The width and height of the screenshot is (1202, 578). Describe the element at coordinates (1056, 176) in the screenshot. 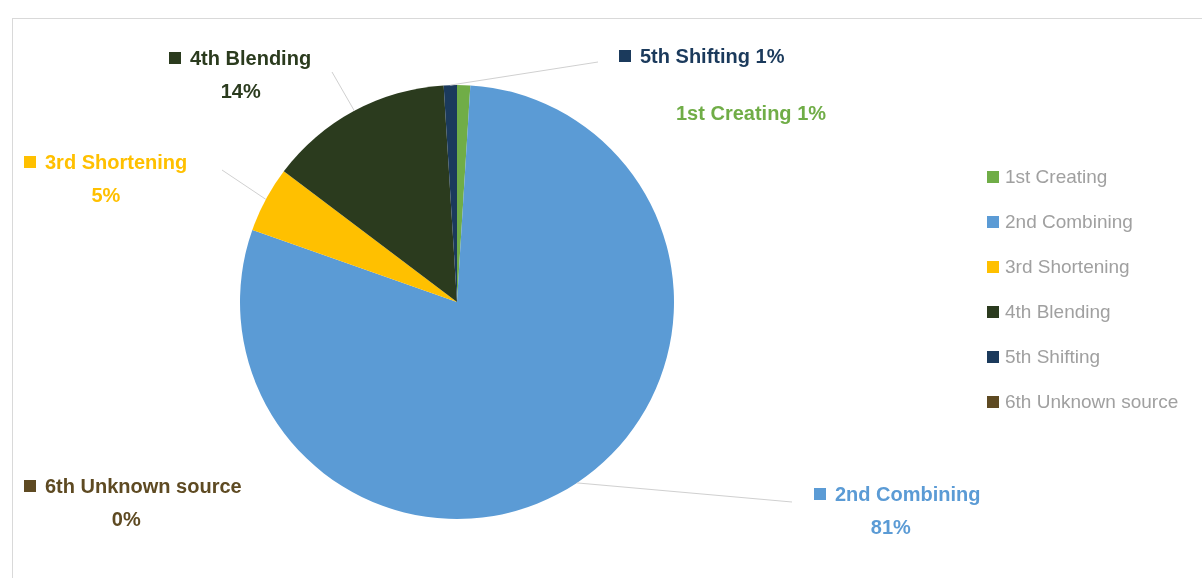

I see `legend-label: 1st Creating` at that location.